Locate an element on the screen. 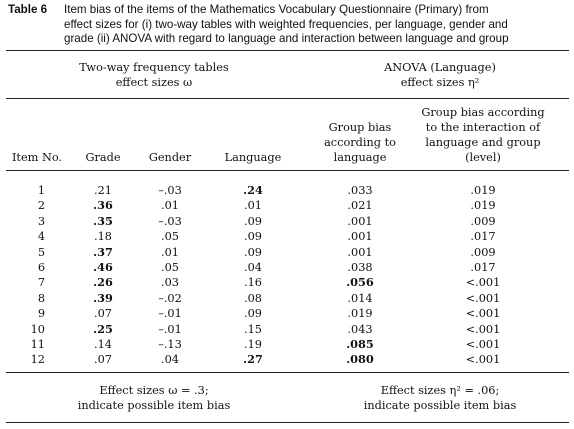 This screenshot has width=574, height=429. group-rule is located at coordinates (287, 98).